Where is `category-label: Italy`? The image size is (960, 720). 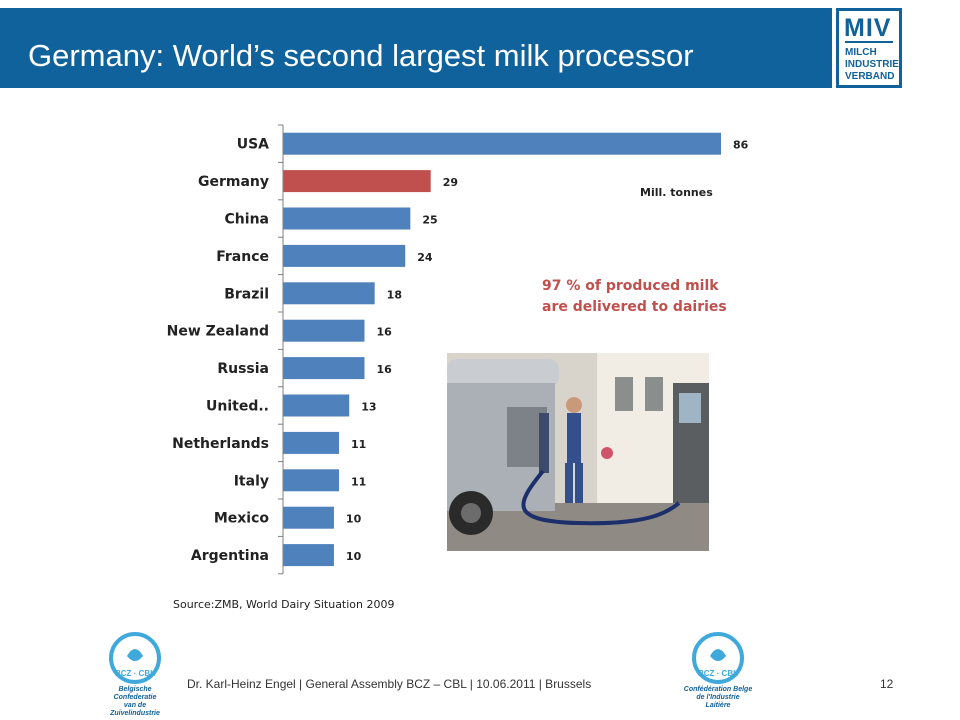
category-label: Italy is located at coordinates (251, 481).